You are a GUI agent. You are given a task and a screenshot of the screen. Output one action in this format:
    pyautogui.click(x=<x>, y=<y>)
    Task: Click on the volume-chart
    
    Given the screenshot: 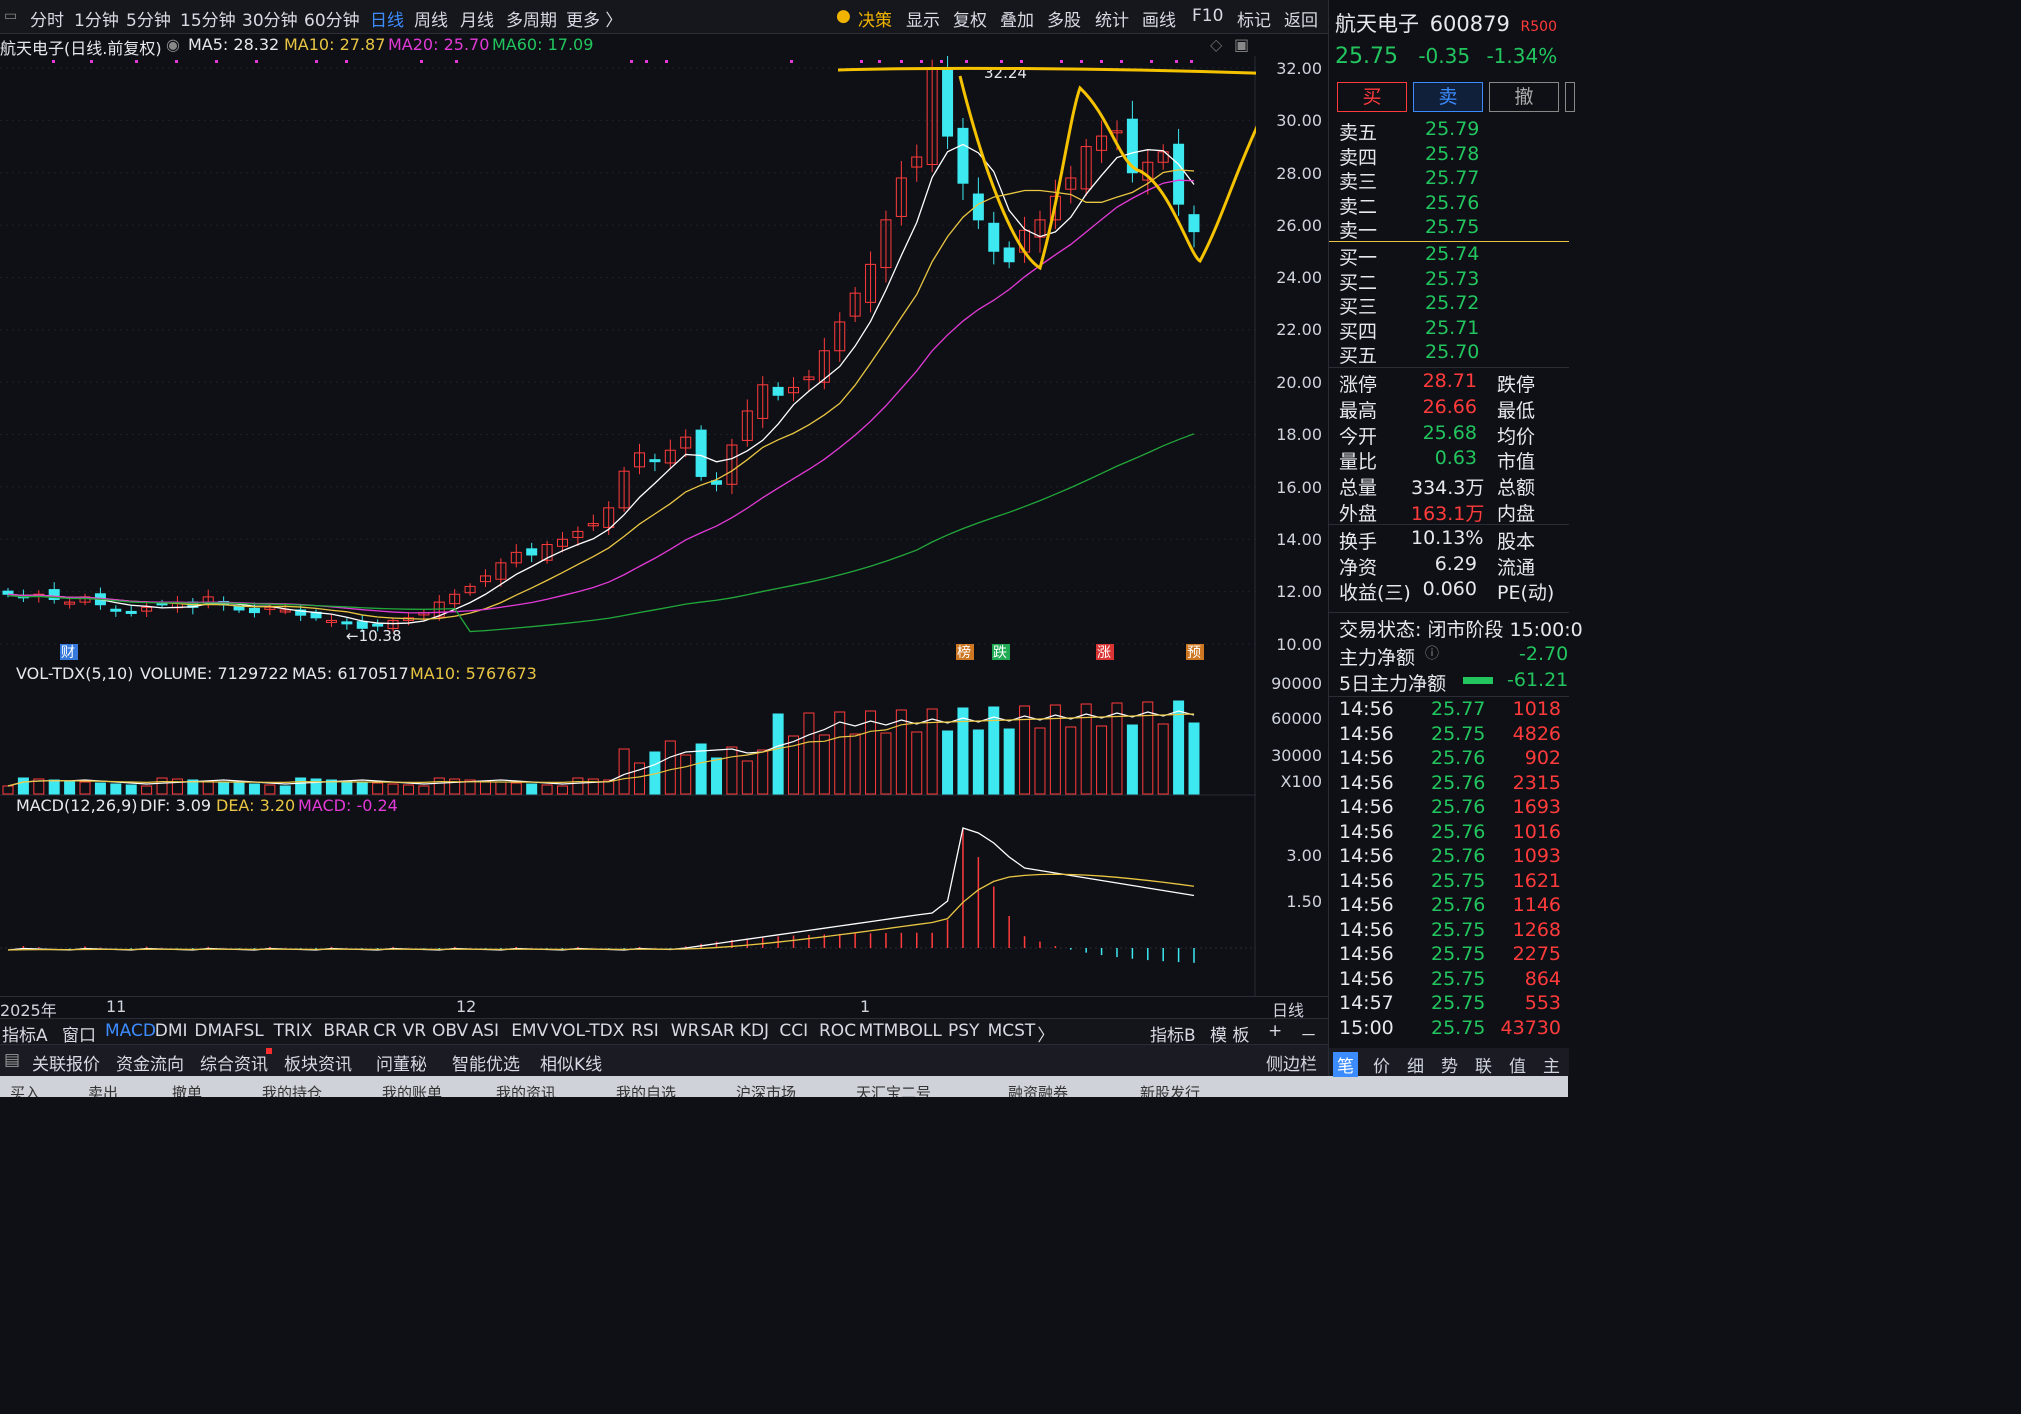 What is the action you would take?
    pyautogui.click(x=628, y=729)
    